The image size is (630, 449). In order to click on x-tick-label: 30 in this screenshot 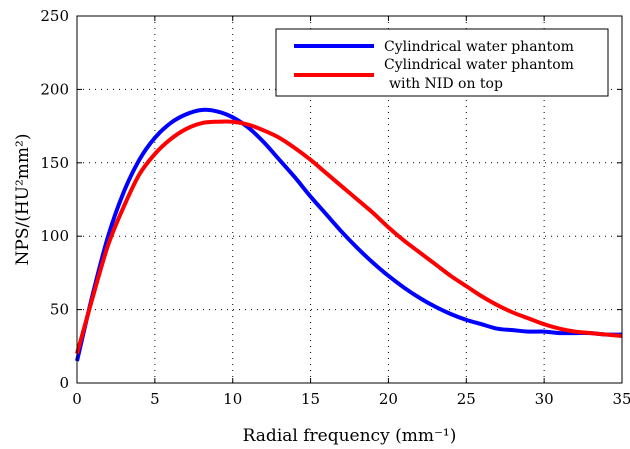, I will do `click(544, 399)`.